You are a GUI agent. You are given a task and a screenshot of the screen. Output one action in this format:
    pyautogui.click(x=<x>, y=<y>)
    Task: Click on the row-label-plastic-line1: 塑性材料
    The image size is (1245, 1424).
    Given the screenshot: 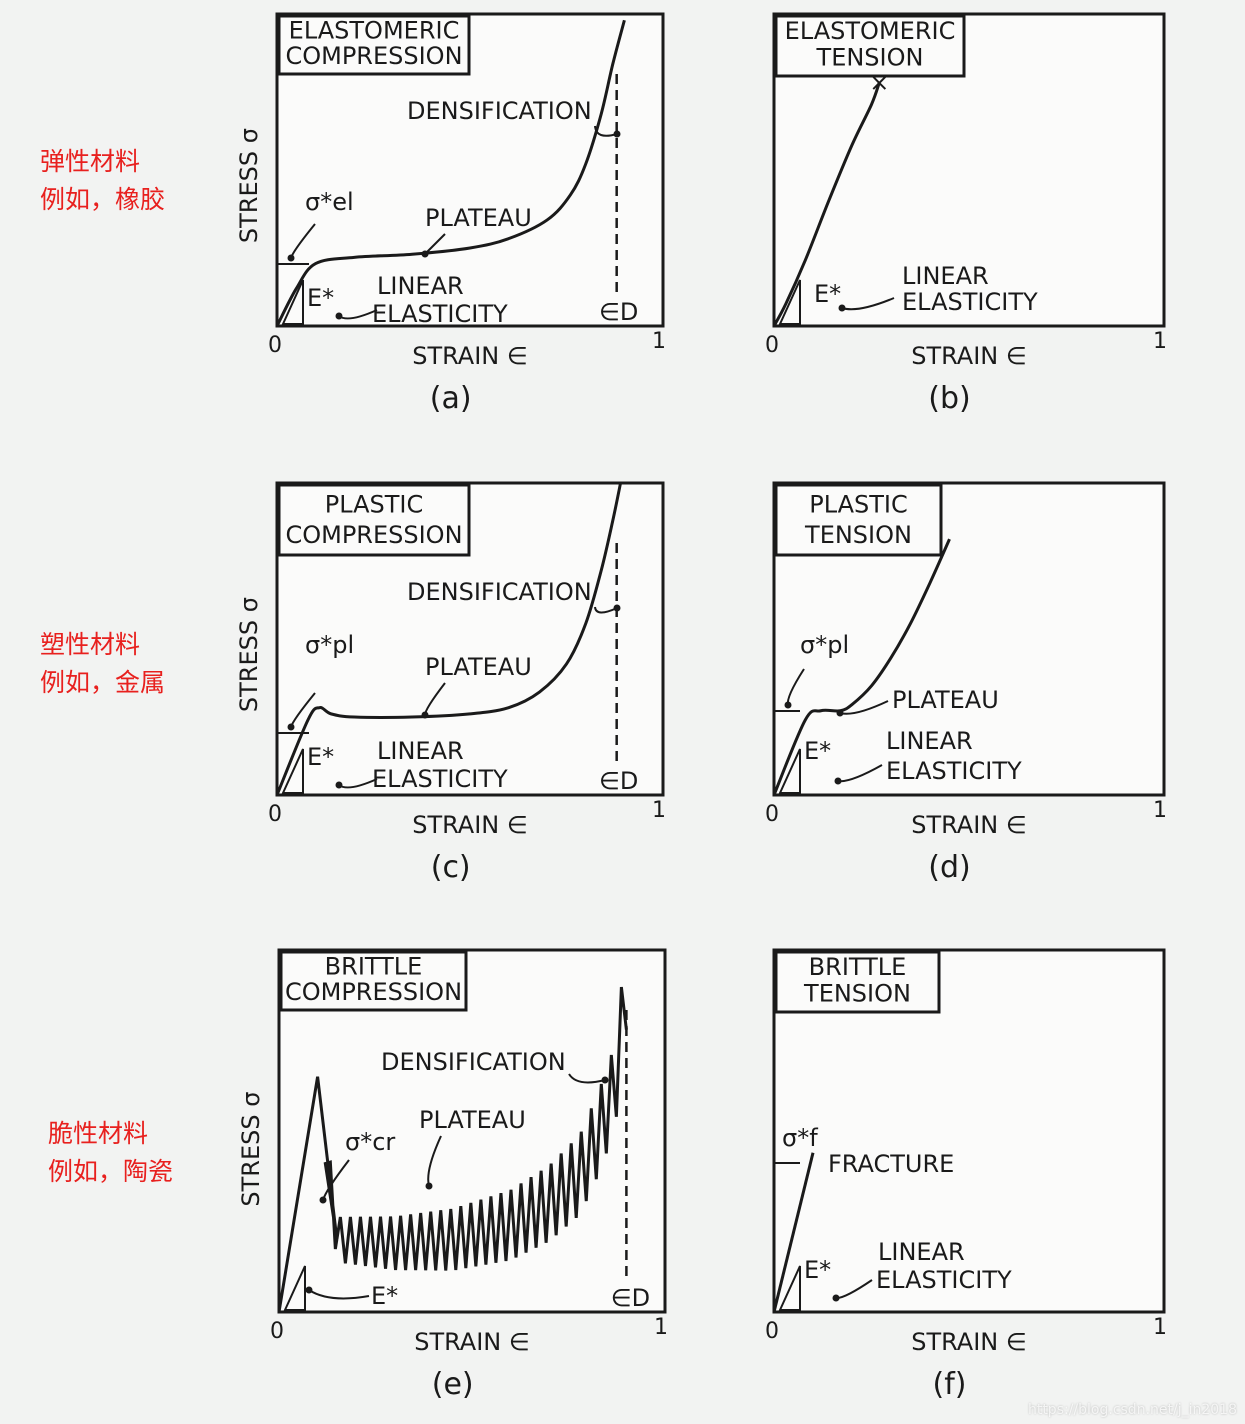 What is the action you would take?
    pyautogui.click(x=90, y=644)
    